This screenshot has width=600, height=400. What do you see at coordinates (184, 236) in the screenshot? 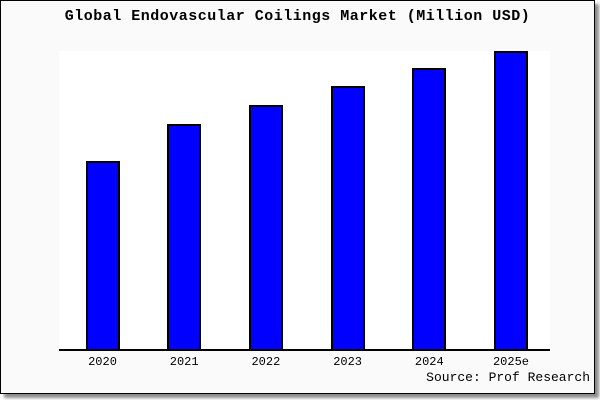
I see `bar-2021` at bounding box center [184, 236].